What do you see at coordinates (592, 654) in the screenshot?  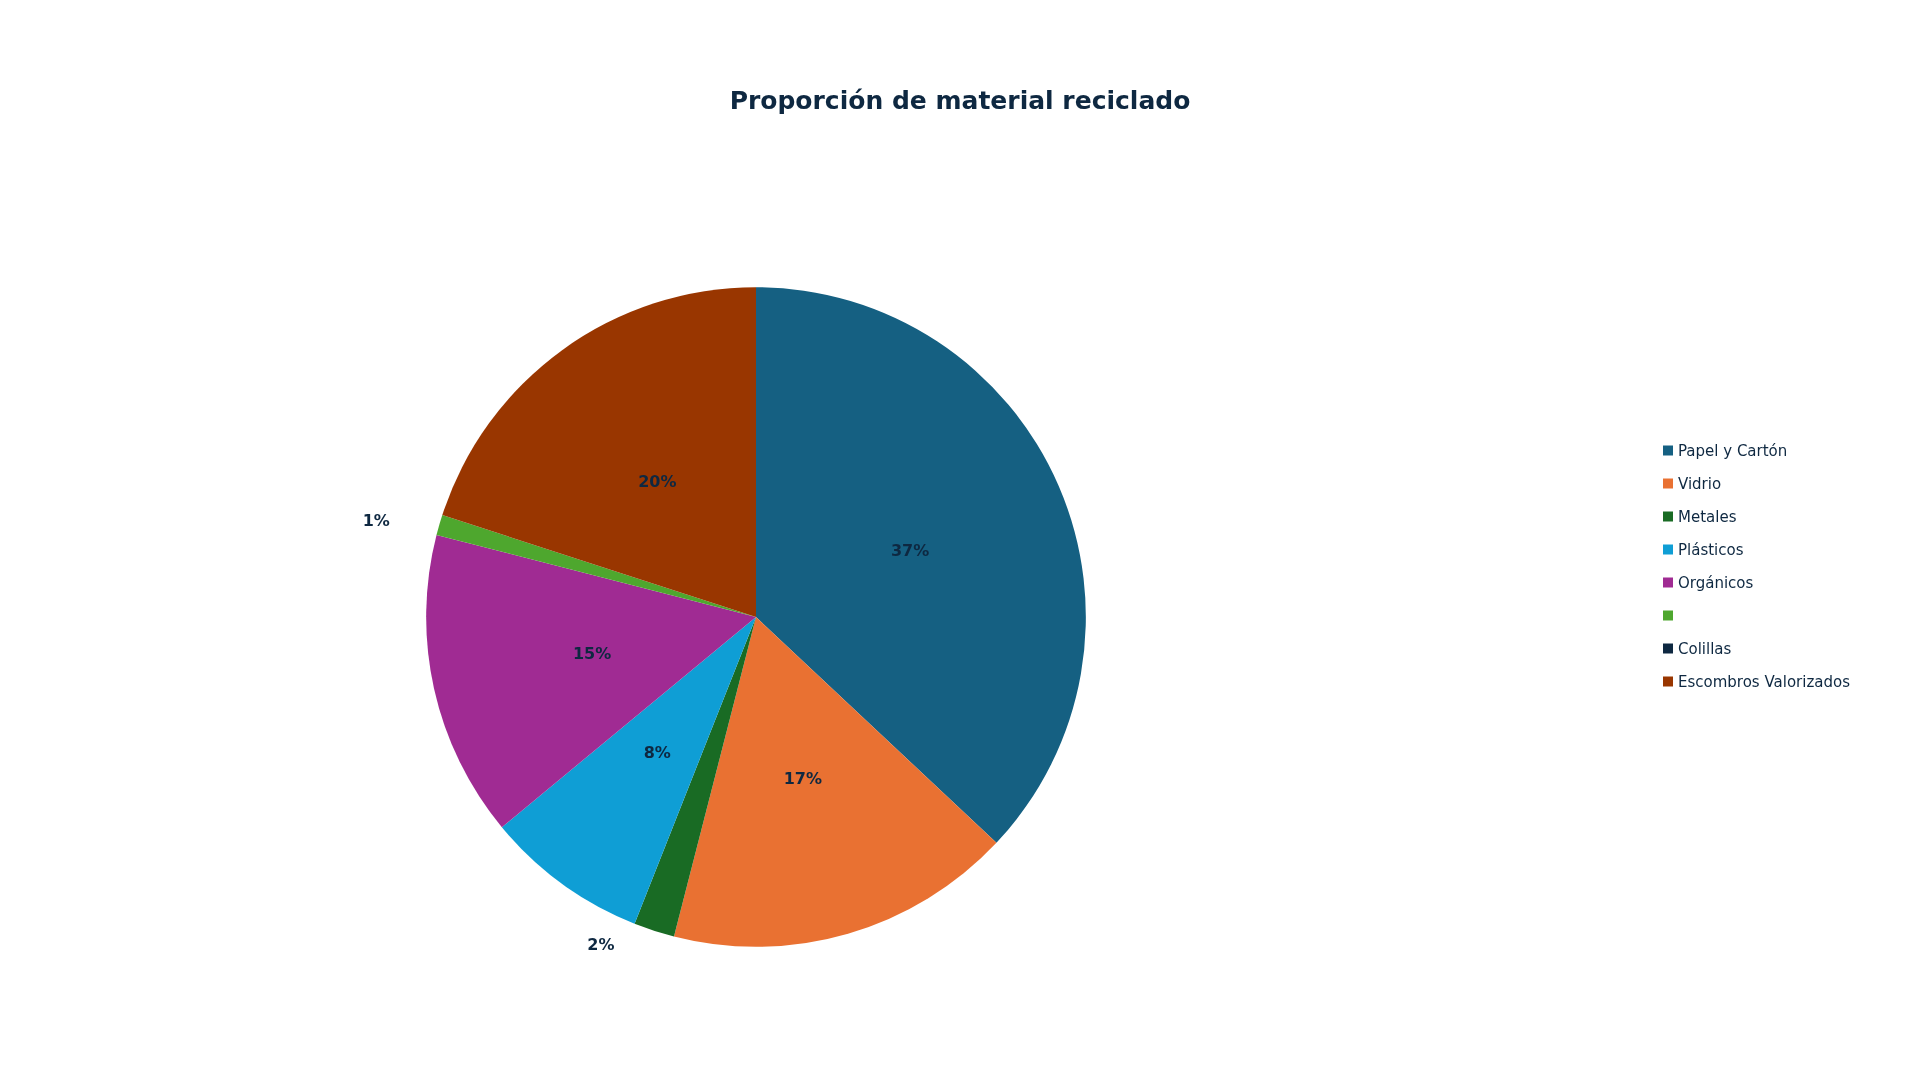 I see `data-label: 15%` at bounding box center [592, 654].